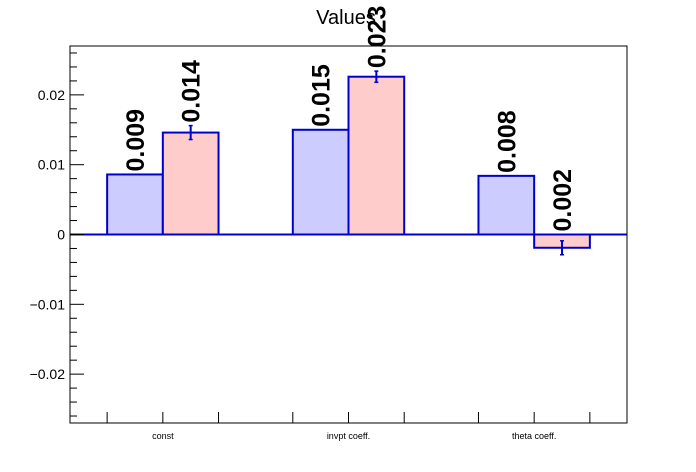 This screenshot has height=472, width=696. I want to click on y-tick-label: −0.01, so click(48, 304).